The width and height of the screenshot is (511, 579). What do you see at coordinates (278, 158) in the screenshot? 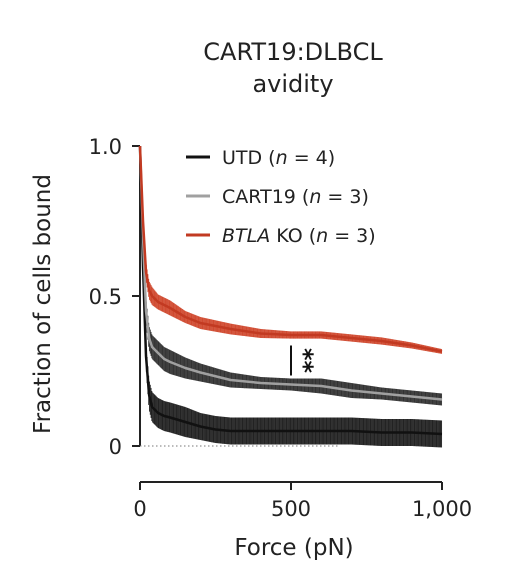
I see `legend-label: UTD (n = 4)` at bounding box center [278, 158].